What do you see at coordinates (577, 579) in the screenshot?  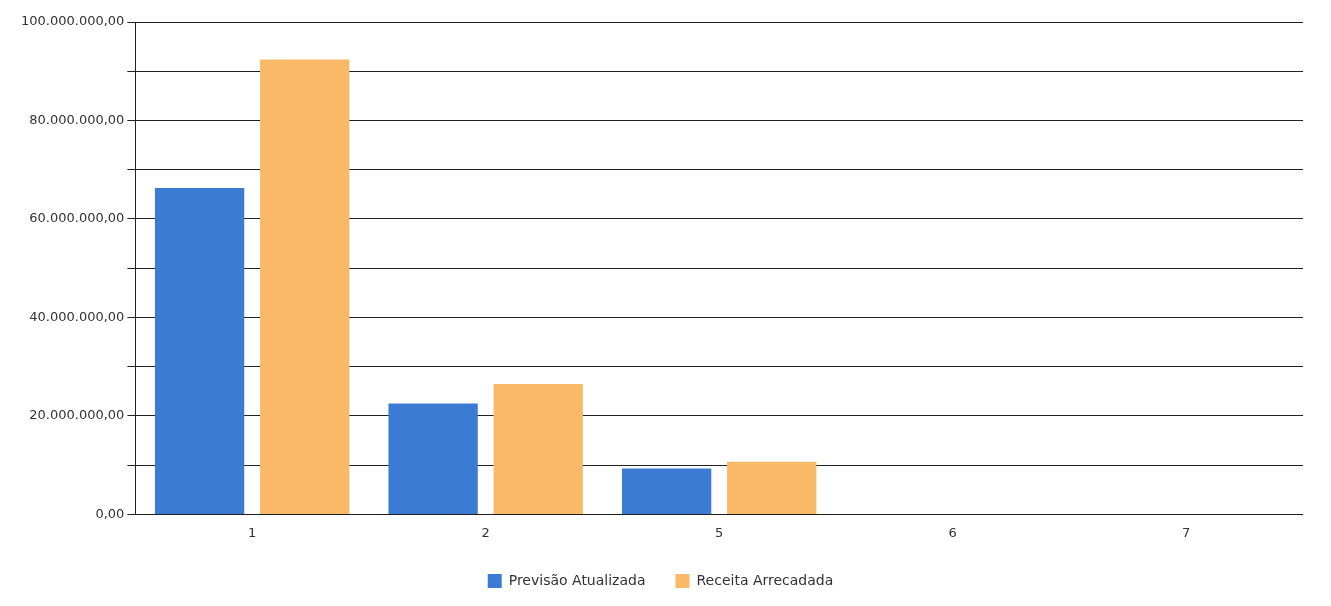 I see `legend-label: Previsão Atualizada` at bounding box center [577, 579].